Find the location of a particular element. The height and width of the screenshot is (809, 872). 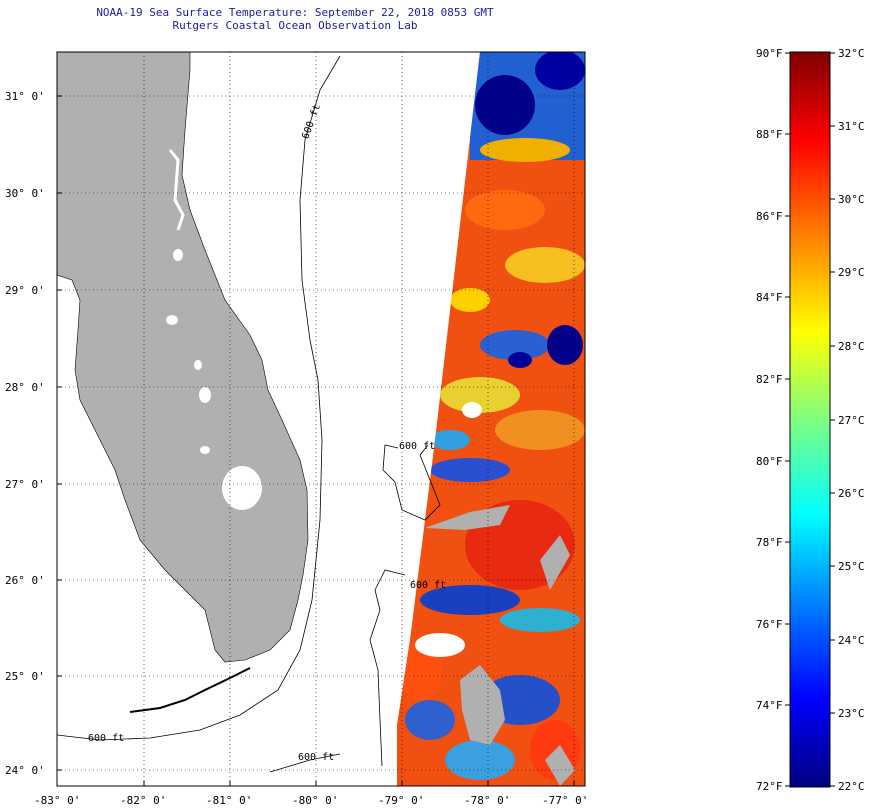

svg-text: 25°C is located at coordinates (851, 566).